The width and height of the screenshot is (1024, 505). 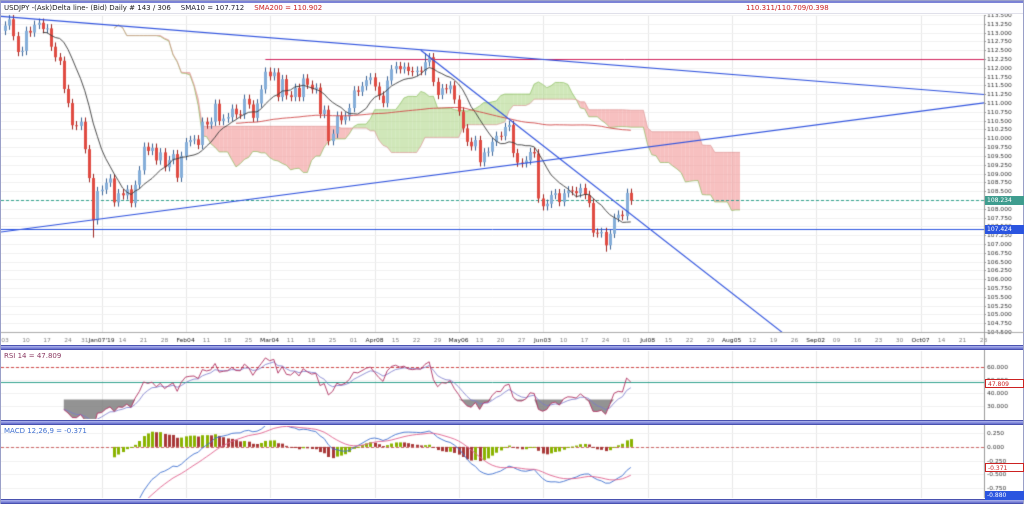 What do you see at coordinates (45, 431) in the screenshot?
I see `macd-study-label: MACD 12,26,9 = -0.371` at bounding box center [45, 431].